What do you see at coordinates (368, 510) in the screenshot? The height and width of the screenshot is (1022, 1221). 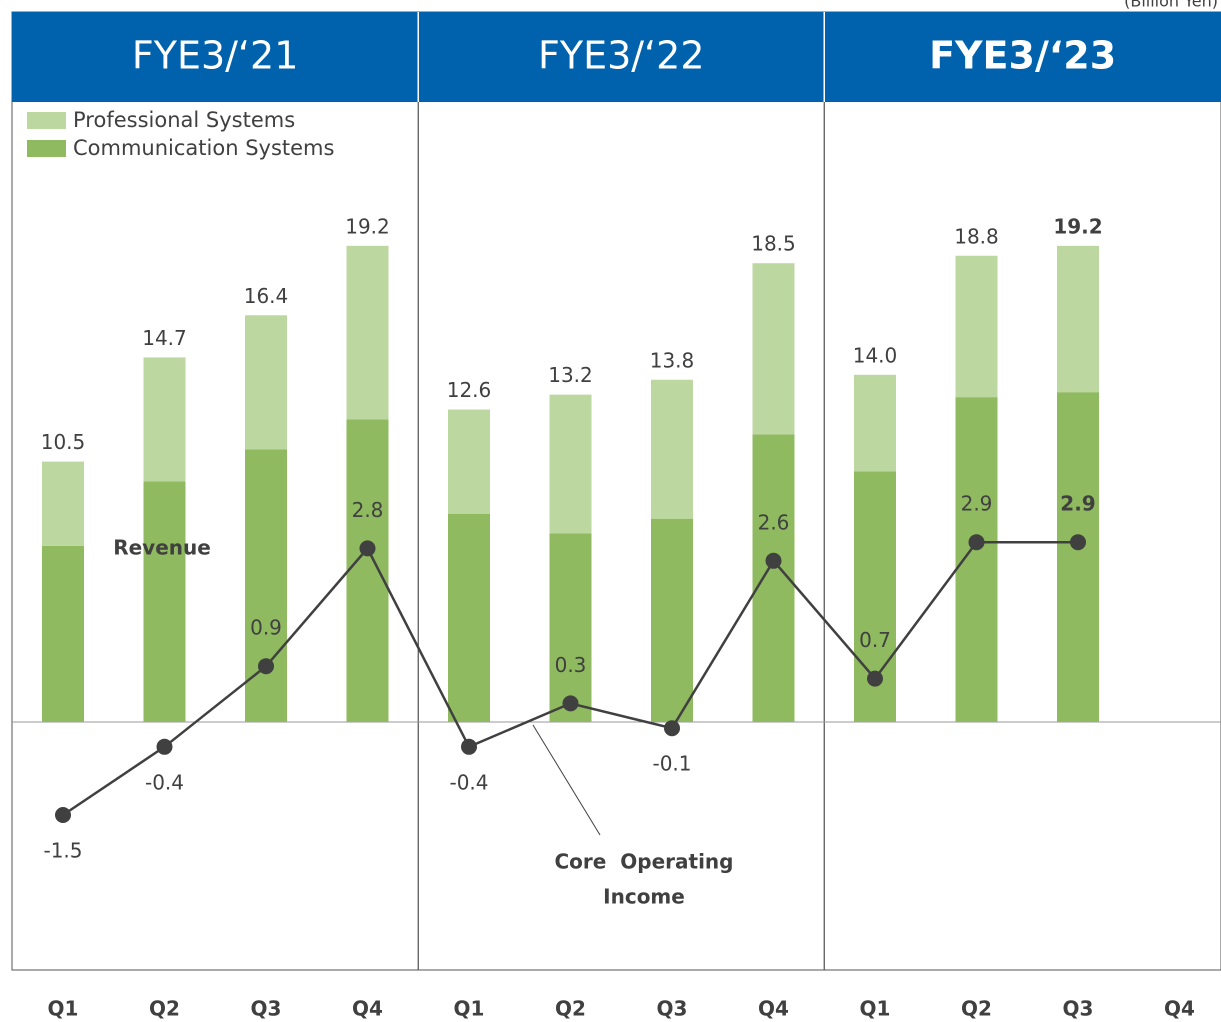 I see `income-label: 2.8` at bounding box center [368, 510].